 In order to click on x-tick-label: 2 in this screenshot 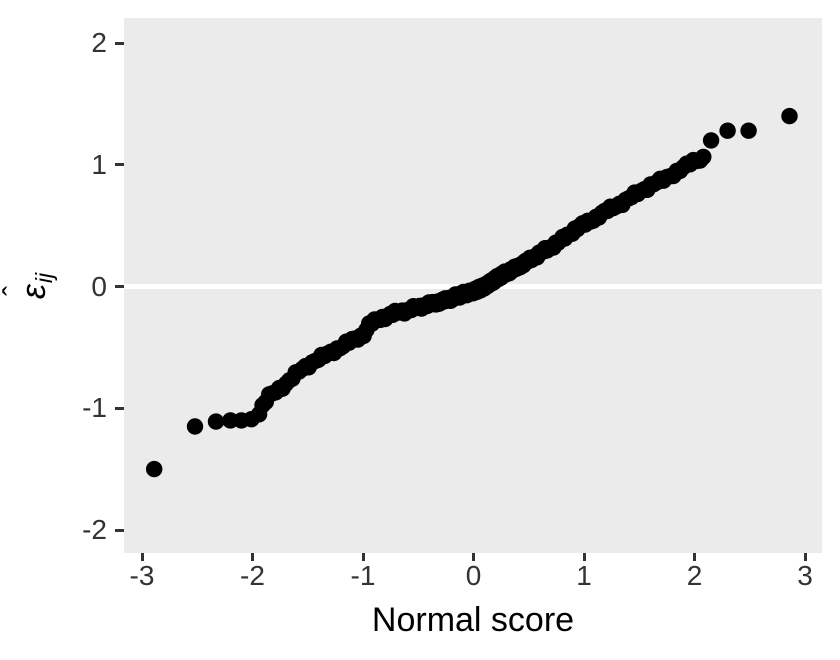, I will do `click(694, 575)`.